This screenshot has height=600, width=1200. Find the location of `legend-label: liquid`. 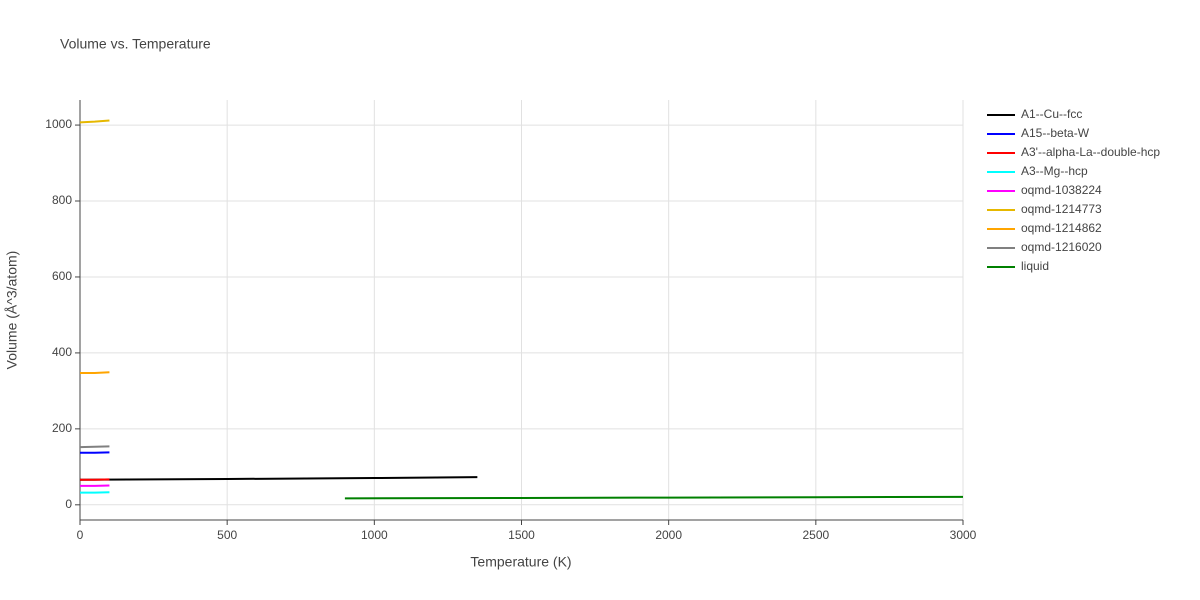

legend-label: liquid is located at coordinates (1035, 266).